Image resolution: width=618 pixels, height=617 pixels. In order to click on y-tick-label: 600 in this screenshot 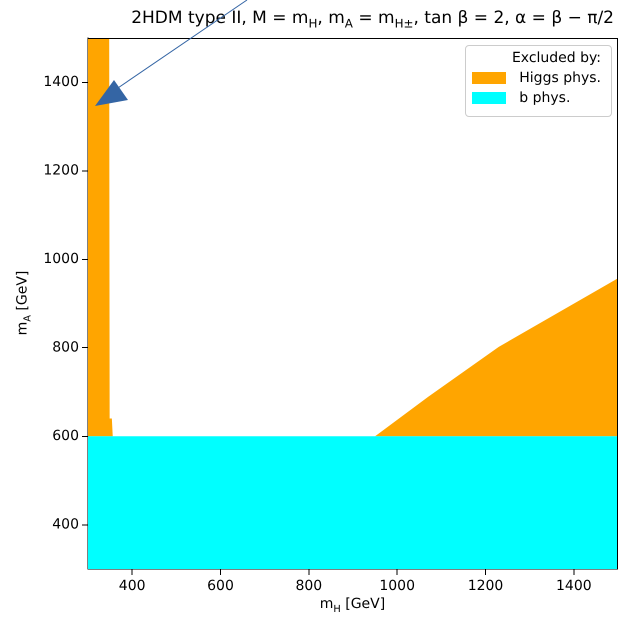, I will do `click(65, 436)`.